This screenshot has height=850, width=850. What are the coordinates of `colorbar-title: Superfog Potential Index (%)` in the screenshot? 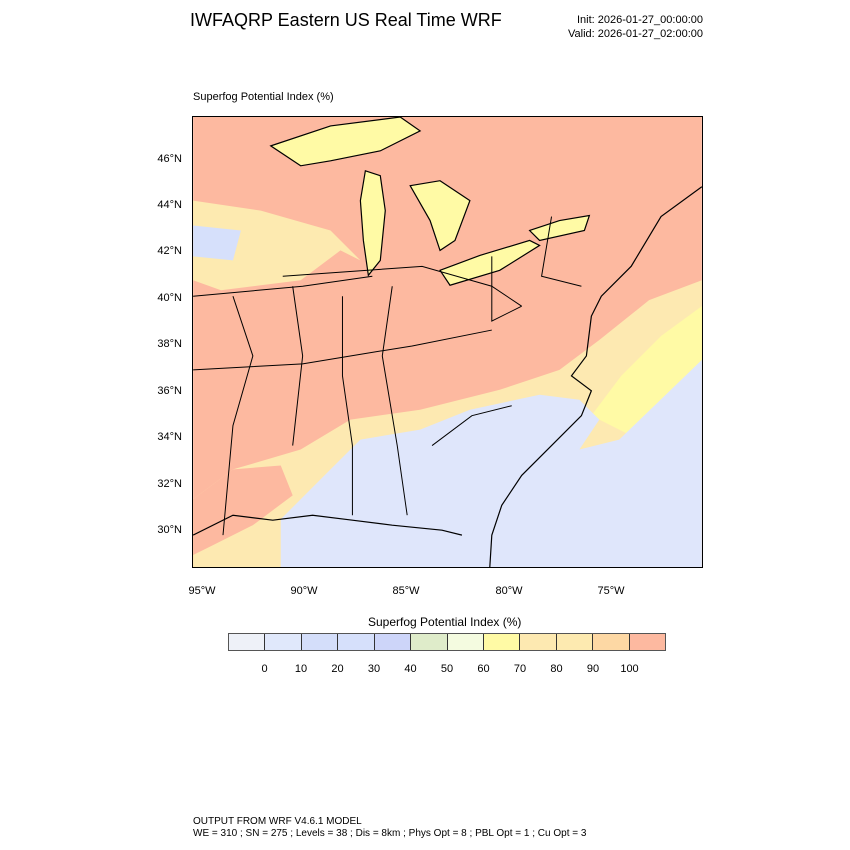 It's located at (445, 622).